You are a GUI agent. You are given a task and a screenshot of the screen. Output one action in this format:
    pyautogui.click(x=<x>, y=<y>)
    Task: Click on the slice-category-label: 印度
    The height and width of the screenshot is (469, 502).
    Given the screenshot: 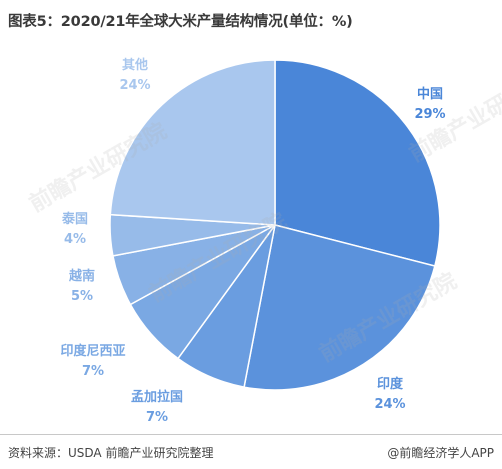 What is the action you would take?
    pyautogui.click(x=390, y=384)
    